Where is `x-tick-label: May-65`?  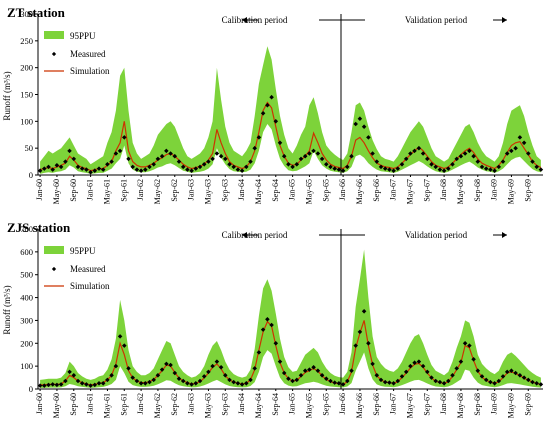 x-tick-label: May-65 is located at coordinates (308, 191).